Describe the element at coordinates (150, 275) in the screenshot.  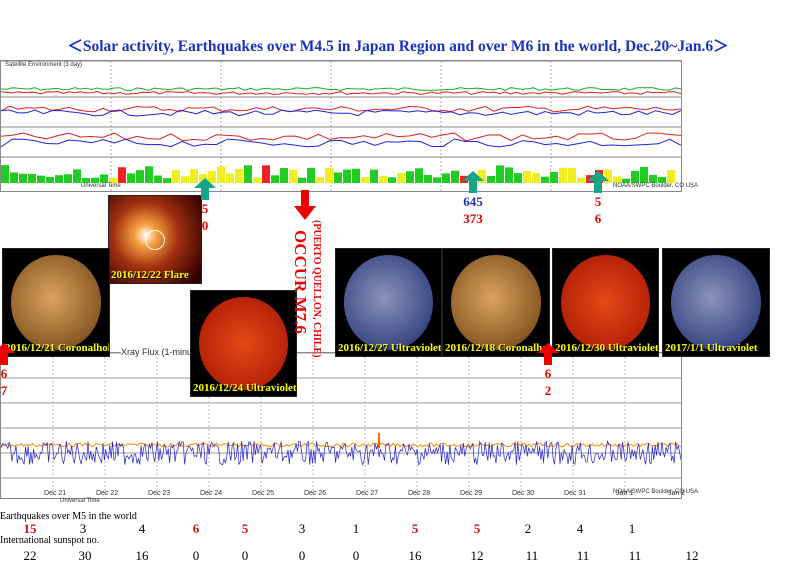
I see `image-caption: 2016/12/22 Flare` at that location.